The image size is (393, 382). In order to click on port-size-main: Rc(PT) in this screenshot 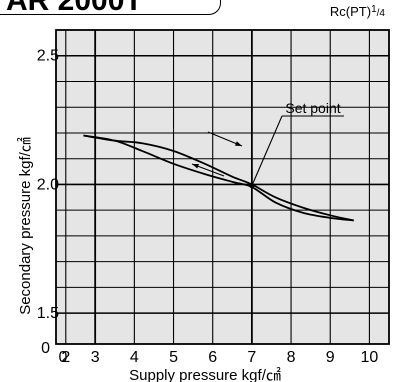, I will do `click(350, 11)`.